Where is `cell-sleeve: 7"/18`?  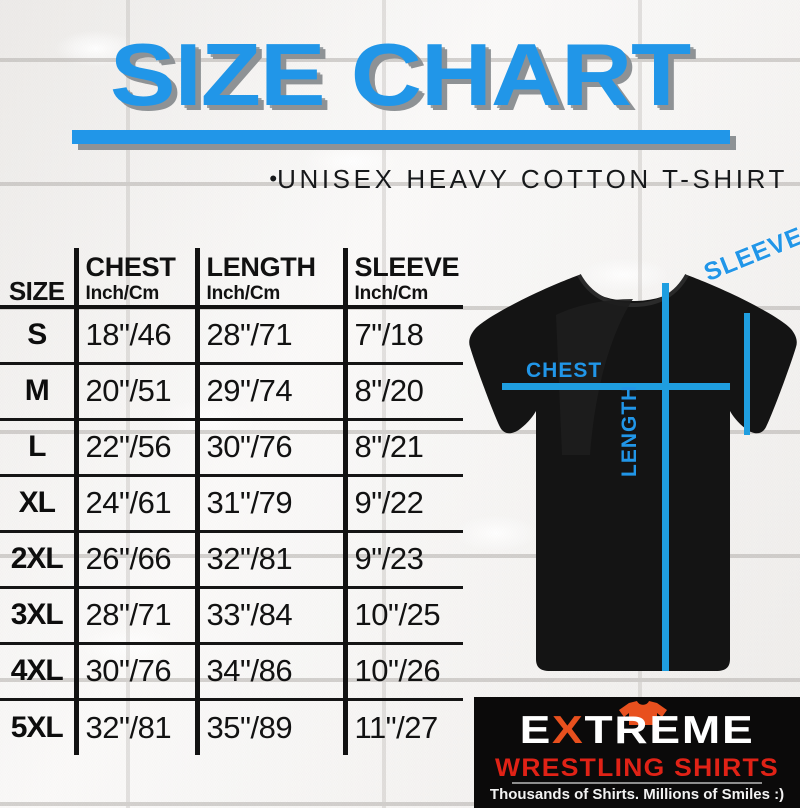 cell-sleeve: 7"/18 is located at coordinates (404, 336).